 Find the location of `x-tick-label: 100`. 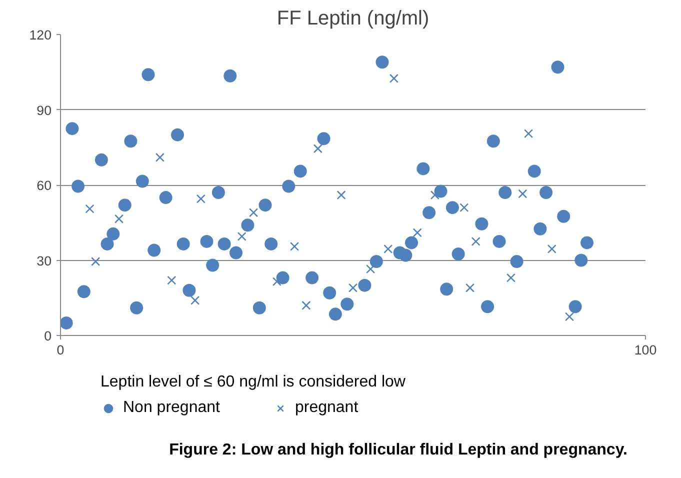

x-tick-label: 100 is located at coordinates (645, 350).